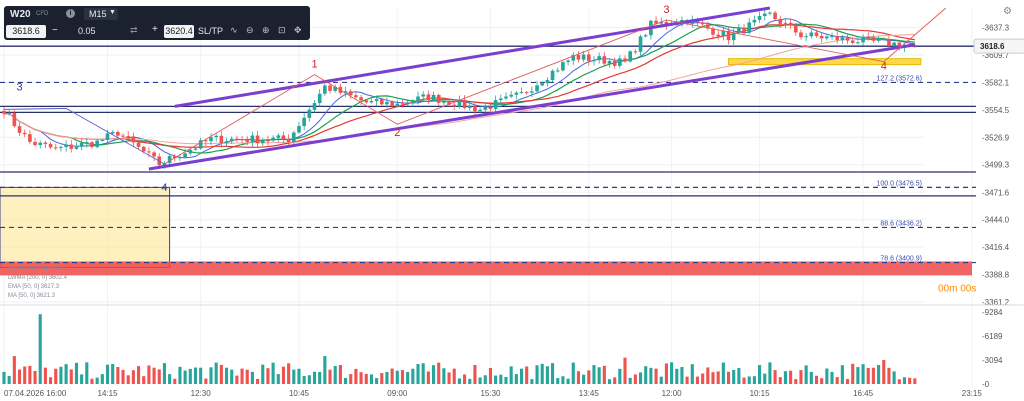 This screenshot has width=1024, height=401. What do you see at coordinates (234, 30) in the screenshot?
I see `indicator-icon: ∿` at bounding box center [234, 30].